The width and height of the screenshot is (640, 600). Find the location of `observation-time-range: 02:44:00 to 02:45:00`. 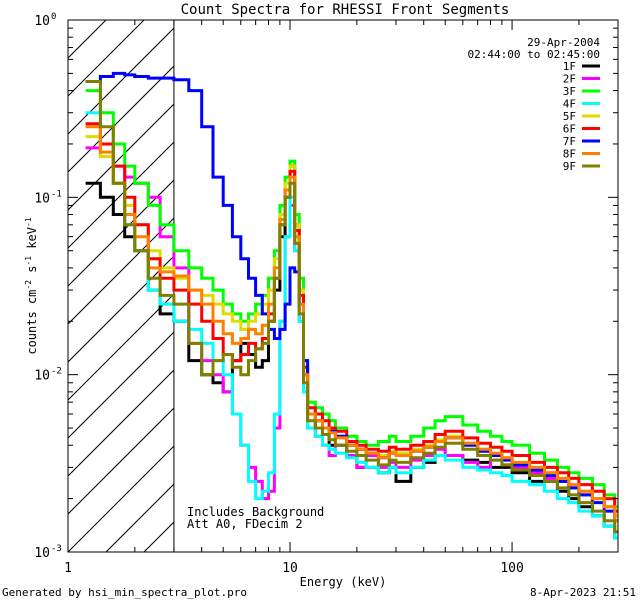

observation-time-range: 02:44:00 to 02:45:00 is located at coordinates (534, 54).